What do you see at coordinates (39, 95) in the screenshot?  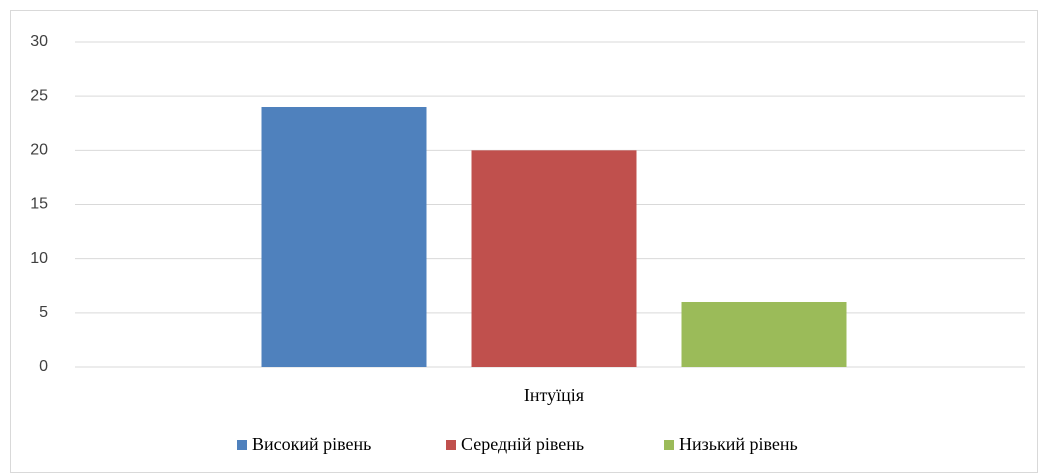 I see `y-tick-label: 25` at bounding box center [39, 95].